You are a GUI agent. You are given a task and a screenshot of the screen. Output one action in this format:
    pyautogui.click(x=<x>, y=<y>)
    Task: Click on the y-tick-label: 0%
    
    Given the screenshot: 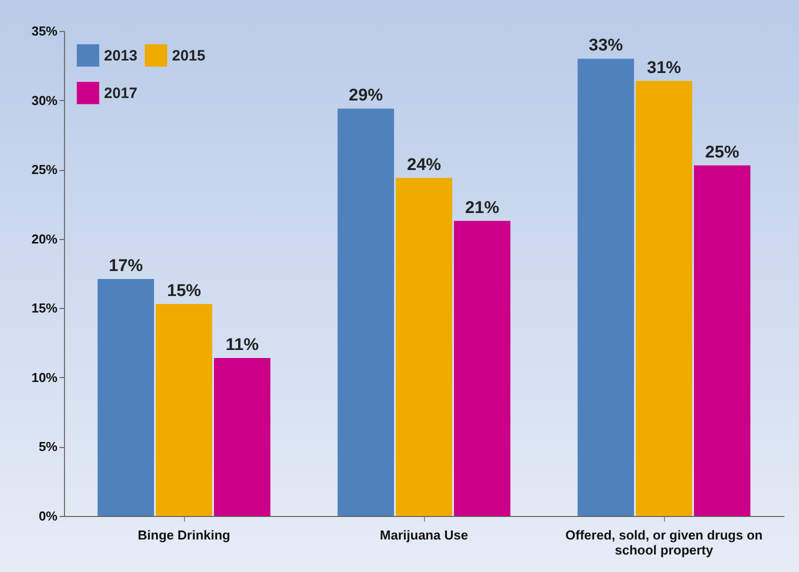 What is the action you would take?
    pyautogui.click(x=48, y=516)
    